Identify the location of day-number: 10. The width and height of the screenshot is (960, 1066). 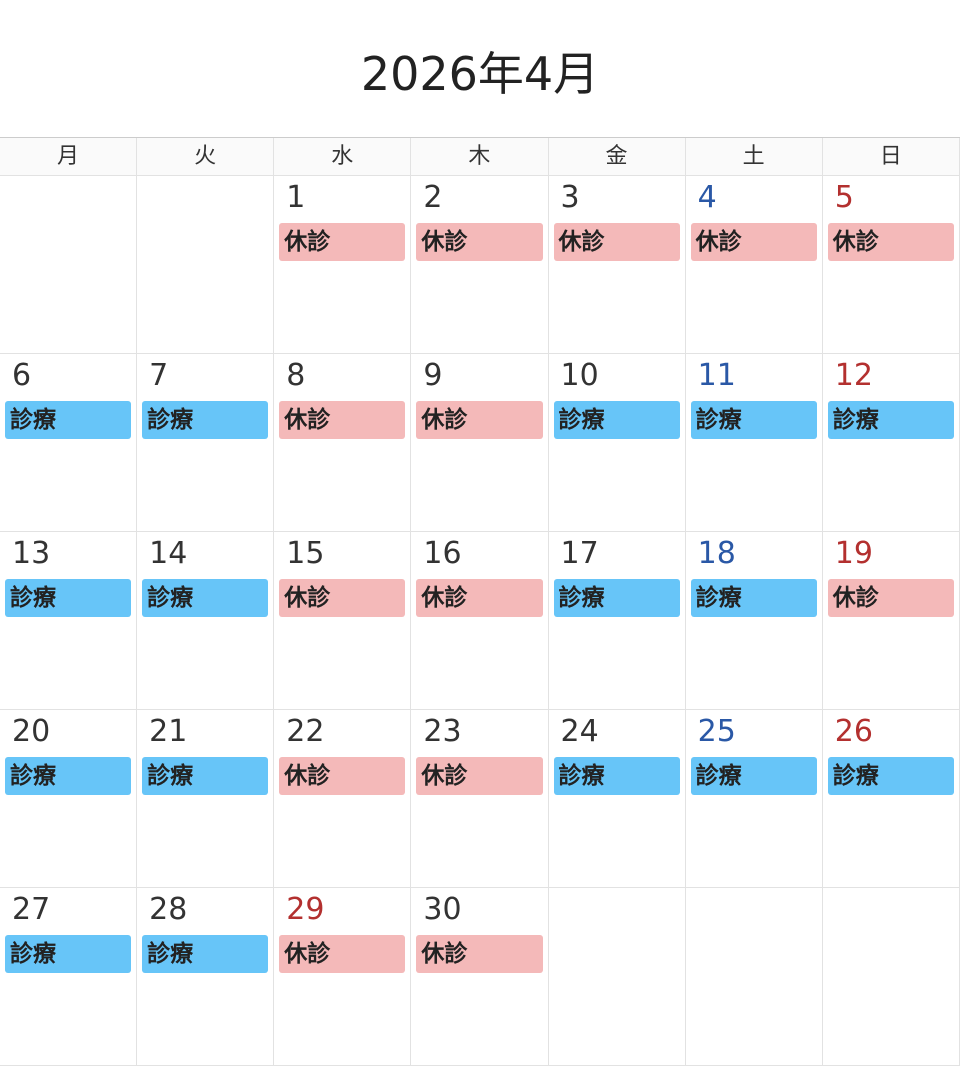
(579, 375).